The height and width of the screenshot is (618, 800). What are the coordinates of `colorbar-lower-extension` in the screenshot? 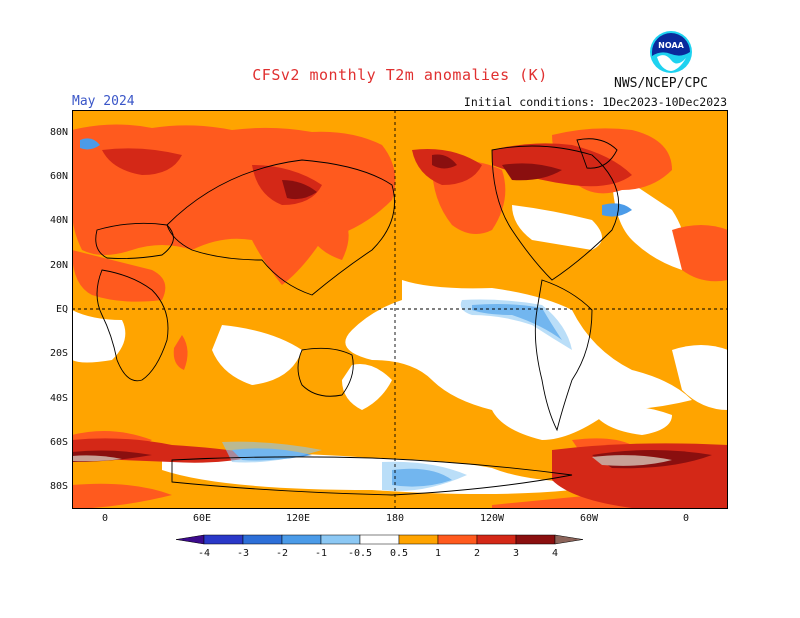 It's located at (190, 539).